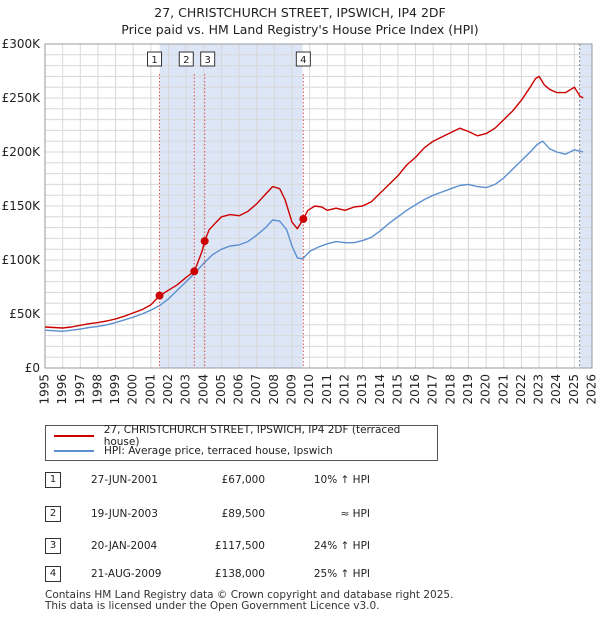 The width and height of the screenshot is (600, 620). What do you see at coordinates (32, 368) in the screenshot?
I see `y-tick-label: £0` at bounding box center [32, 368].